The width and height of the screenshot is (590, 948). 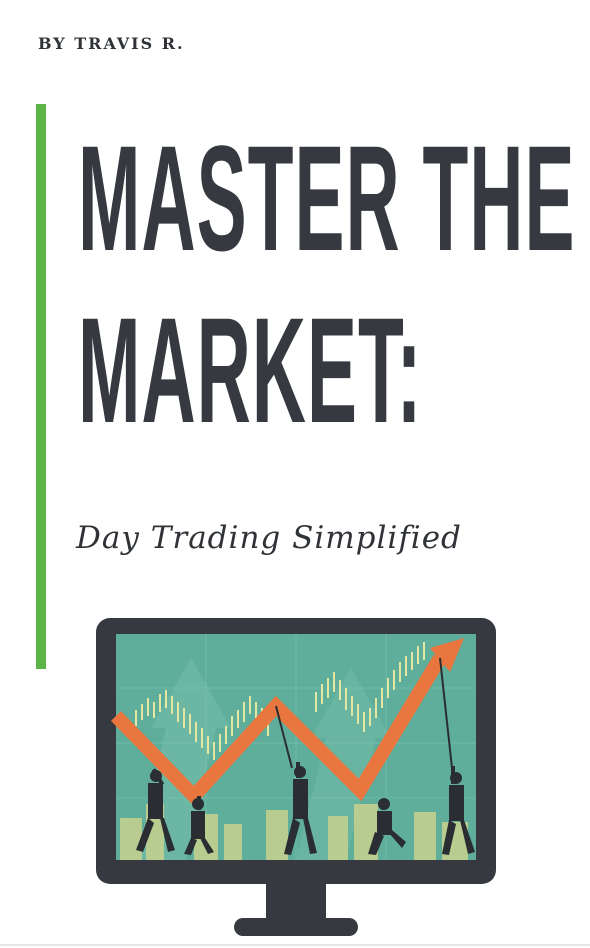 I want to click on book-subtitle: Day Trading Simplified, so click(x=269, y=538).